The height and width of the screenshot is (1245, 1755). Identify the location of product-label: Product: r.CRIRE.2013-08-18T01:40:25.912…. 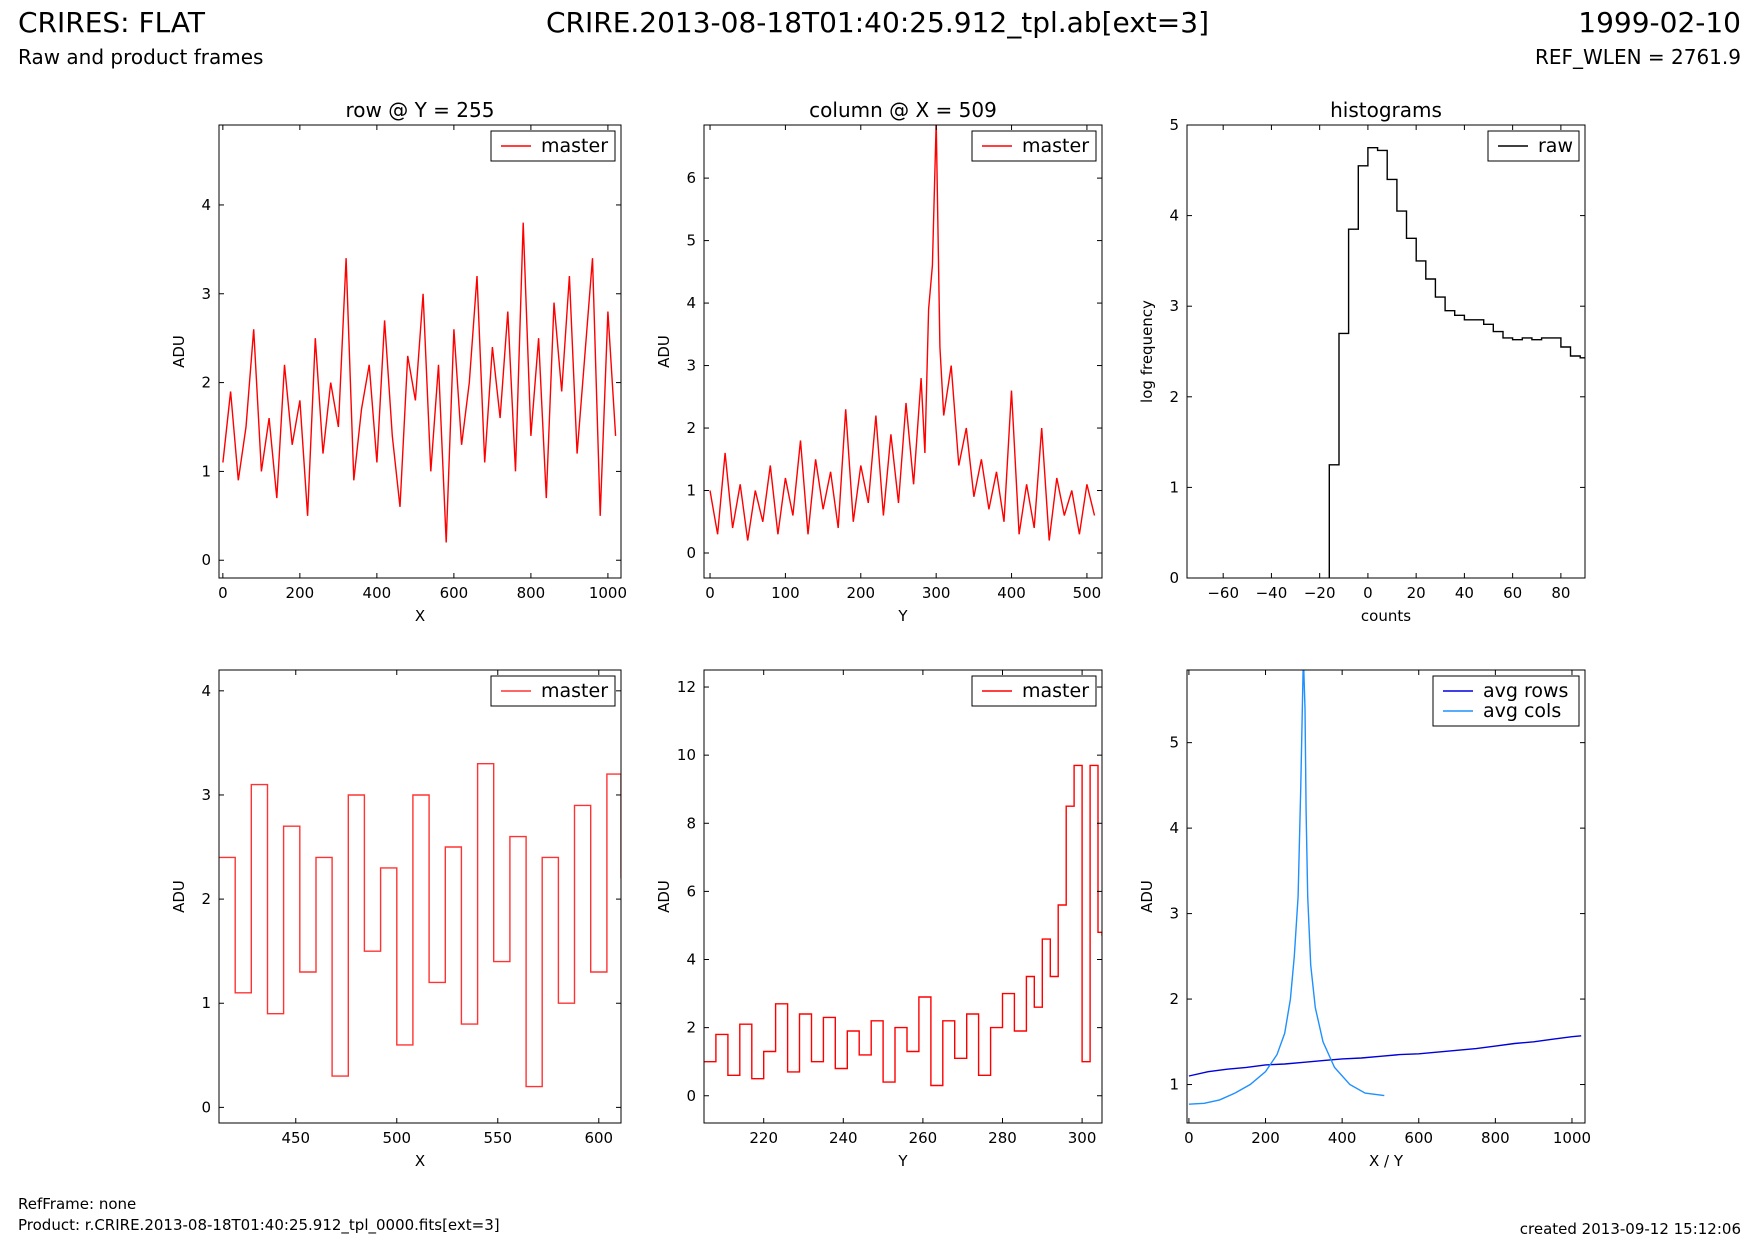
(259, 1225).